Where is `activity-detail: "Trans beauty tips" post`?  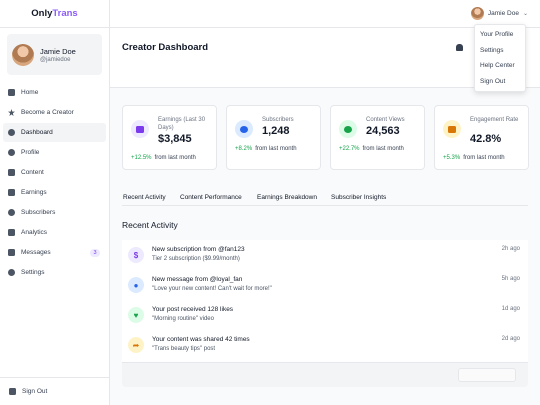
activity-detail: "Trans beauty tips" post is located at coordinates (184, 349).